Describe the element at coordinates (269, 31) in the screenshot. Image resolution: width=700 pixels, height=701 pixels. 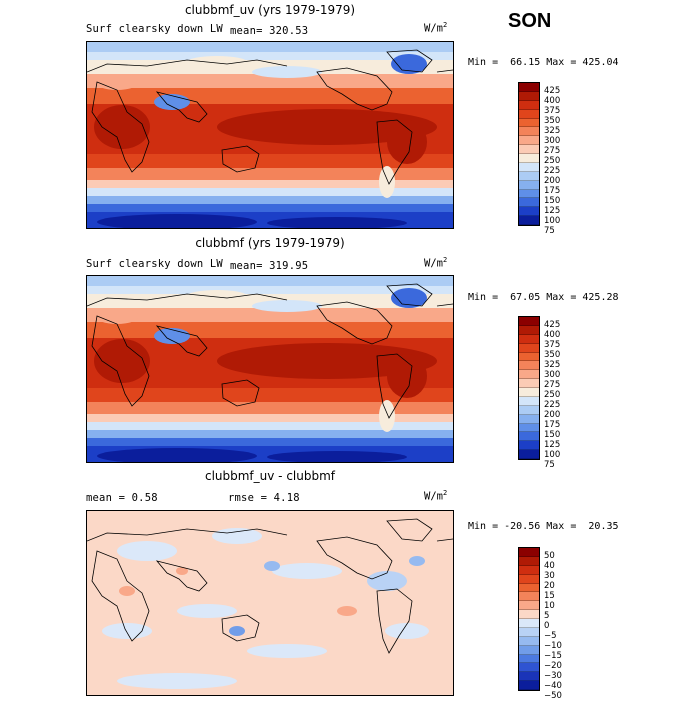
I see `panel-1-mean: mean= 320.53` at that location.